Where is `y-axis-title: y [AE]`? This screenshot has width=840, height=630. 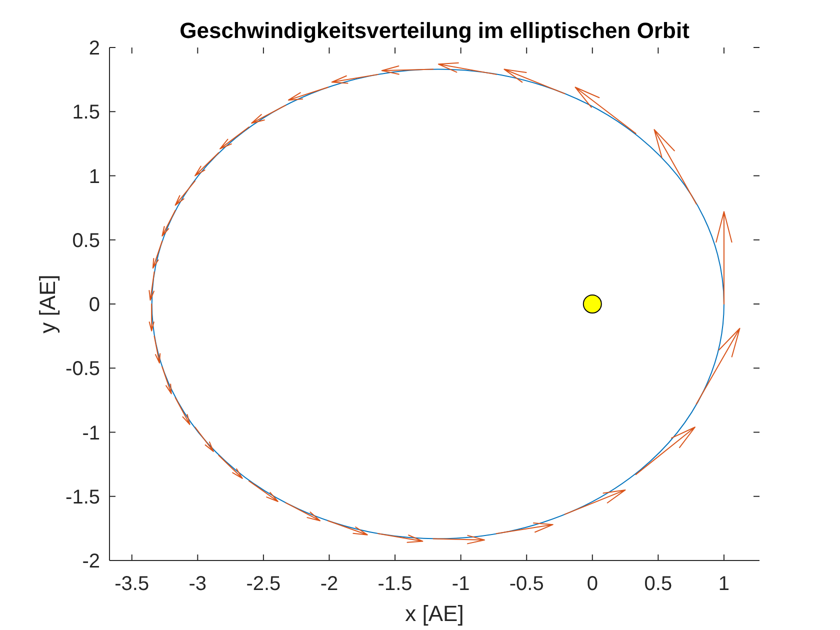 y-axis-title: y [AE] is located at coordinates (47, 304).